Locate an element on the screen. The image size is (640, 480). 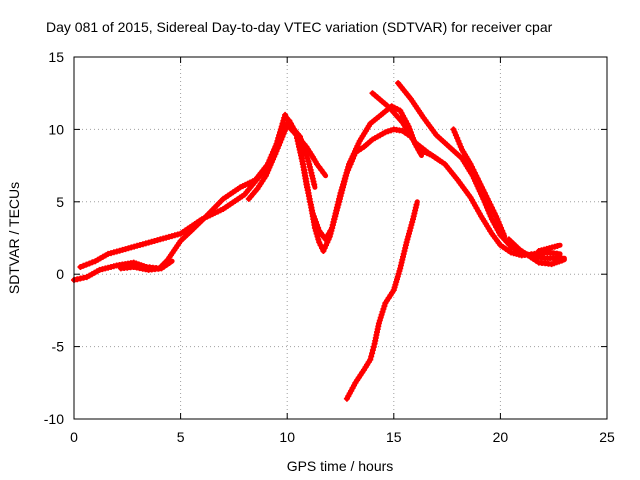
x-tick-label: 0 is located at coordinates (74, 437).